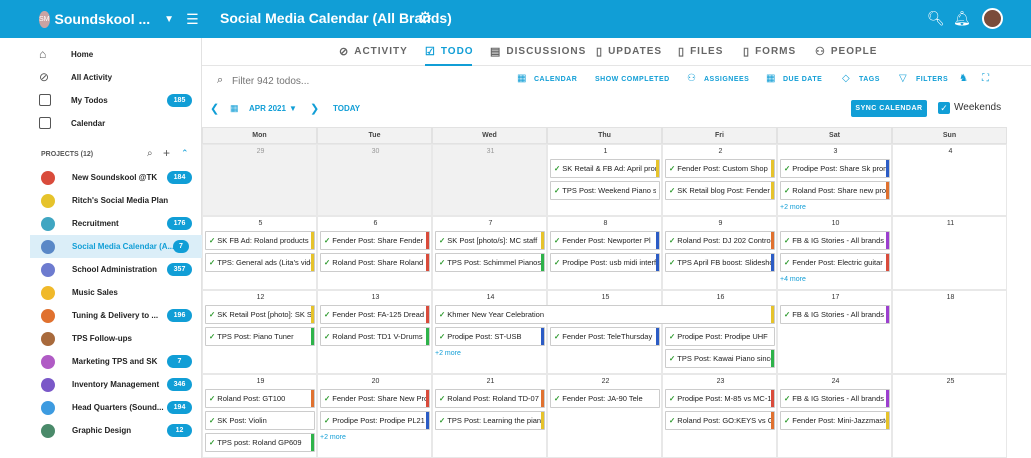  What do you see at coordinates (489, 180) in the screenshot?
I see `calendar-day-cell: 31` at bounding box center [489, 180].